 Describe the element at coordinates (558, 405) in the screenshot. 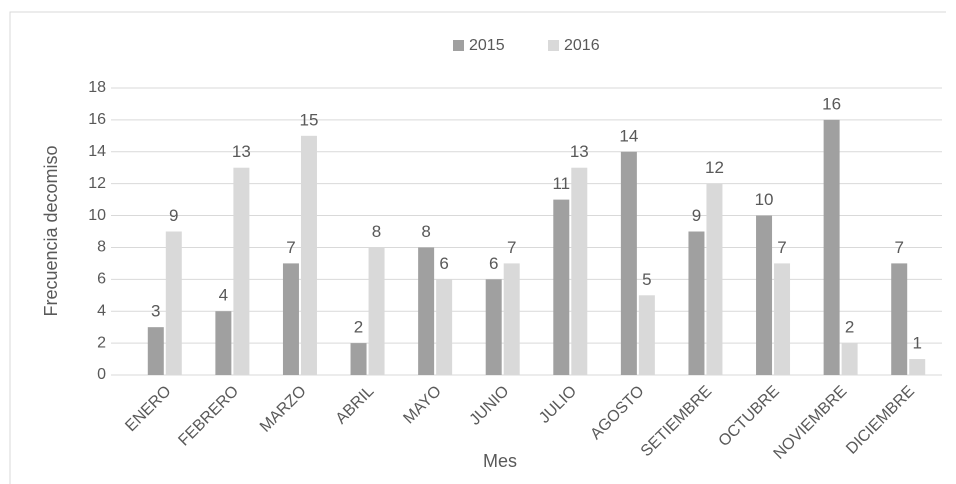

I see `x-tick-label: JULIO` at that location.